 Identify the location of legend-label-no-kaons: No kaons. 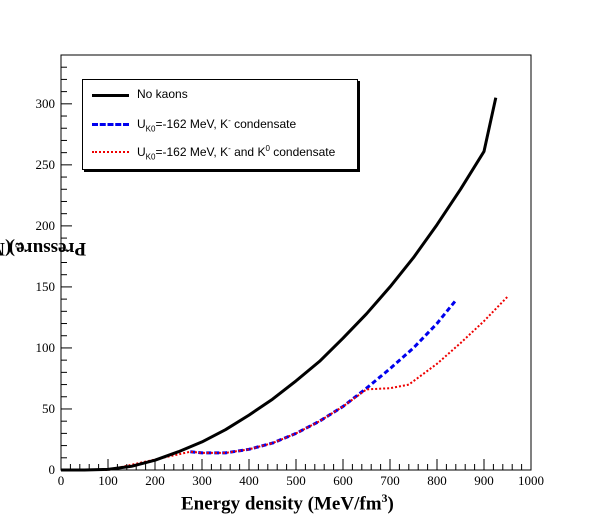
(162, 94).